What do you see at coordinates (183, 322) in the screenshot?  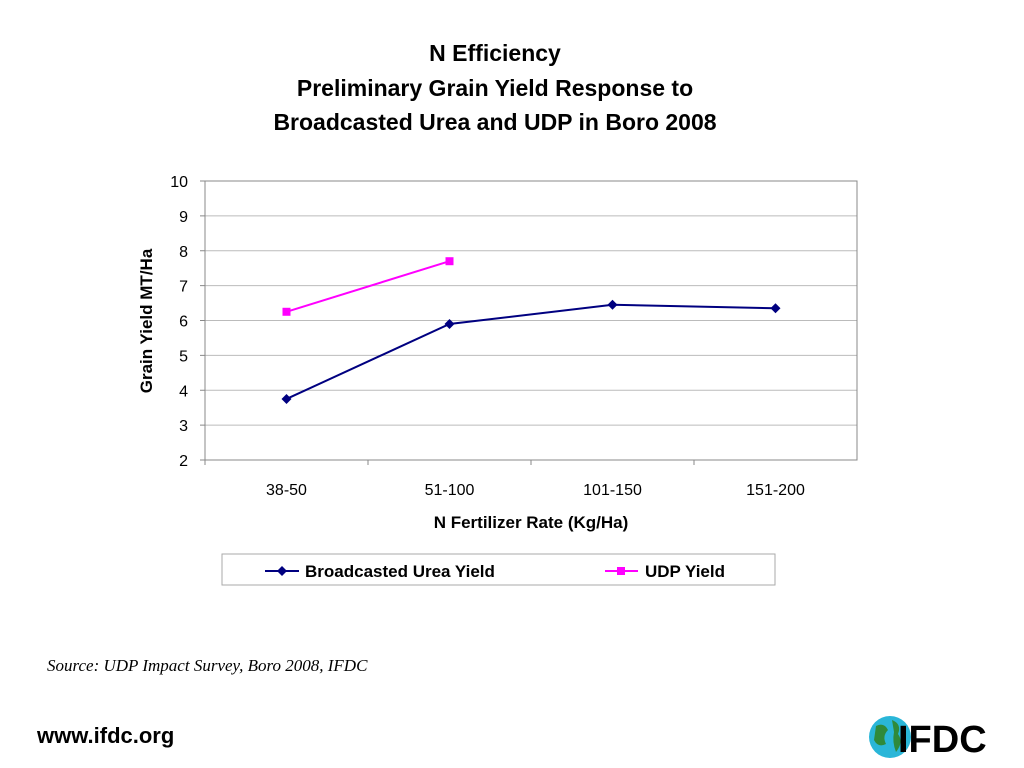 I see `y-tick-label: 6` at bounding box center [183, 322].